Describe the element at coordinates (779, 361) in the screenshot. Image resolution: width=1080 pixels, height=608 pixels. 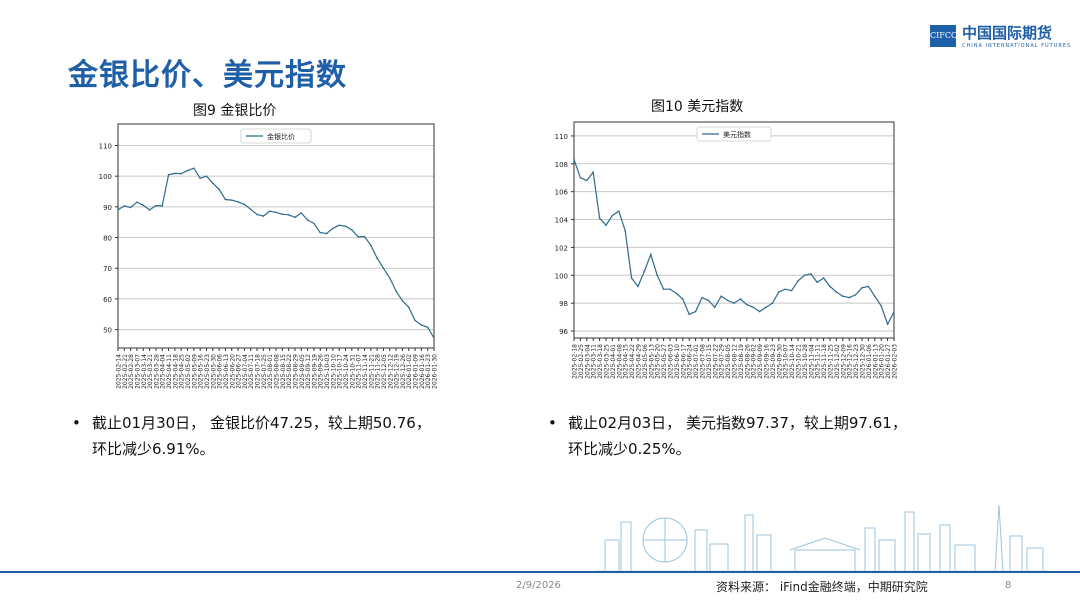
I see `x-tick-label: 2025-09-30` at that location.